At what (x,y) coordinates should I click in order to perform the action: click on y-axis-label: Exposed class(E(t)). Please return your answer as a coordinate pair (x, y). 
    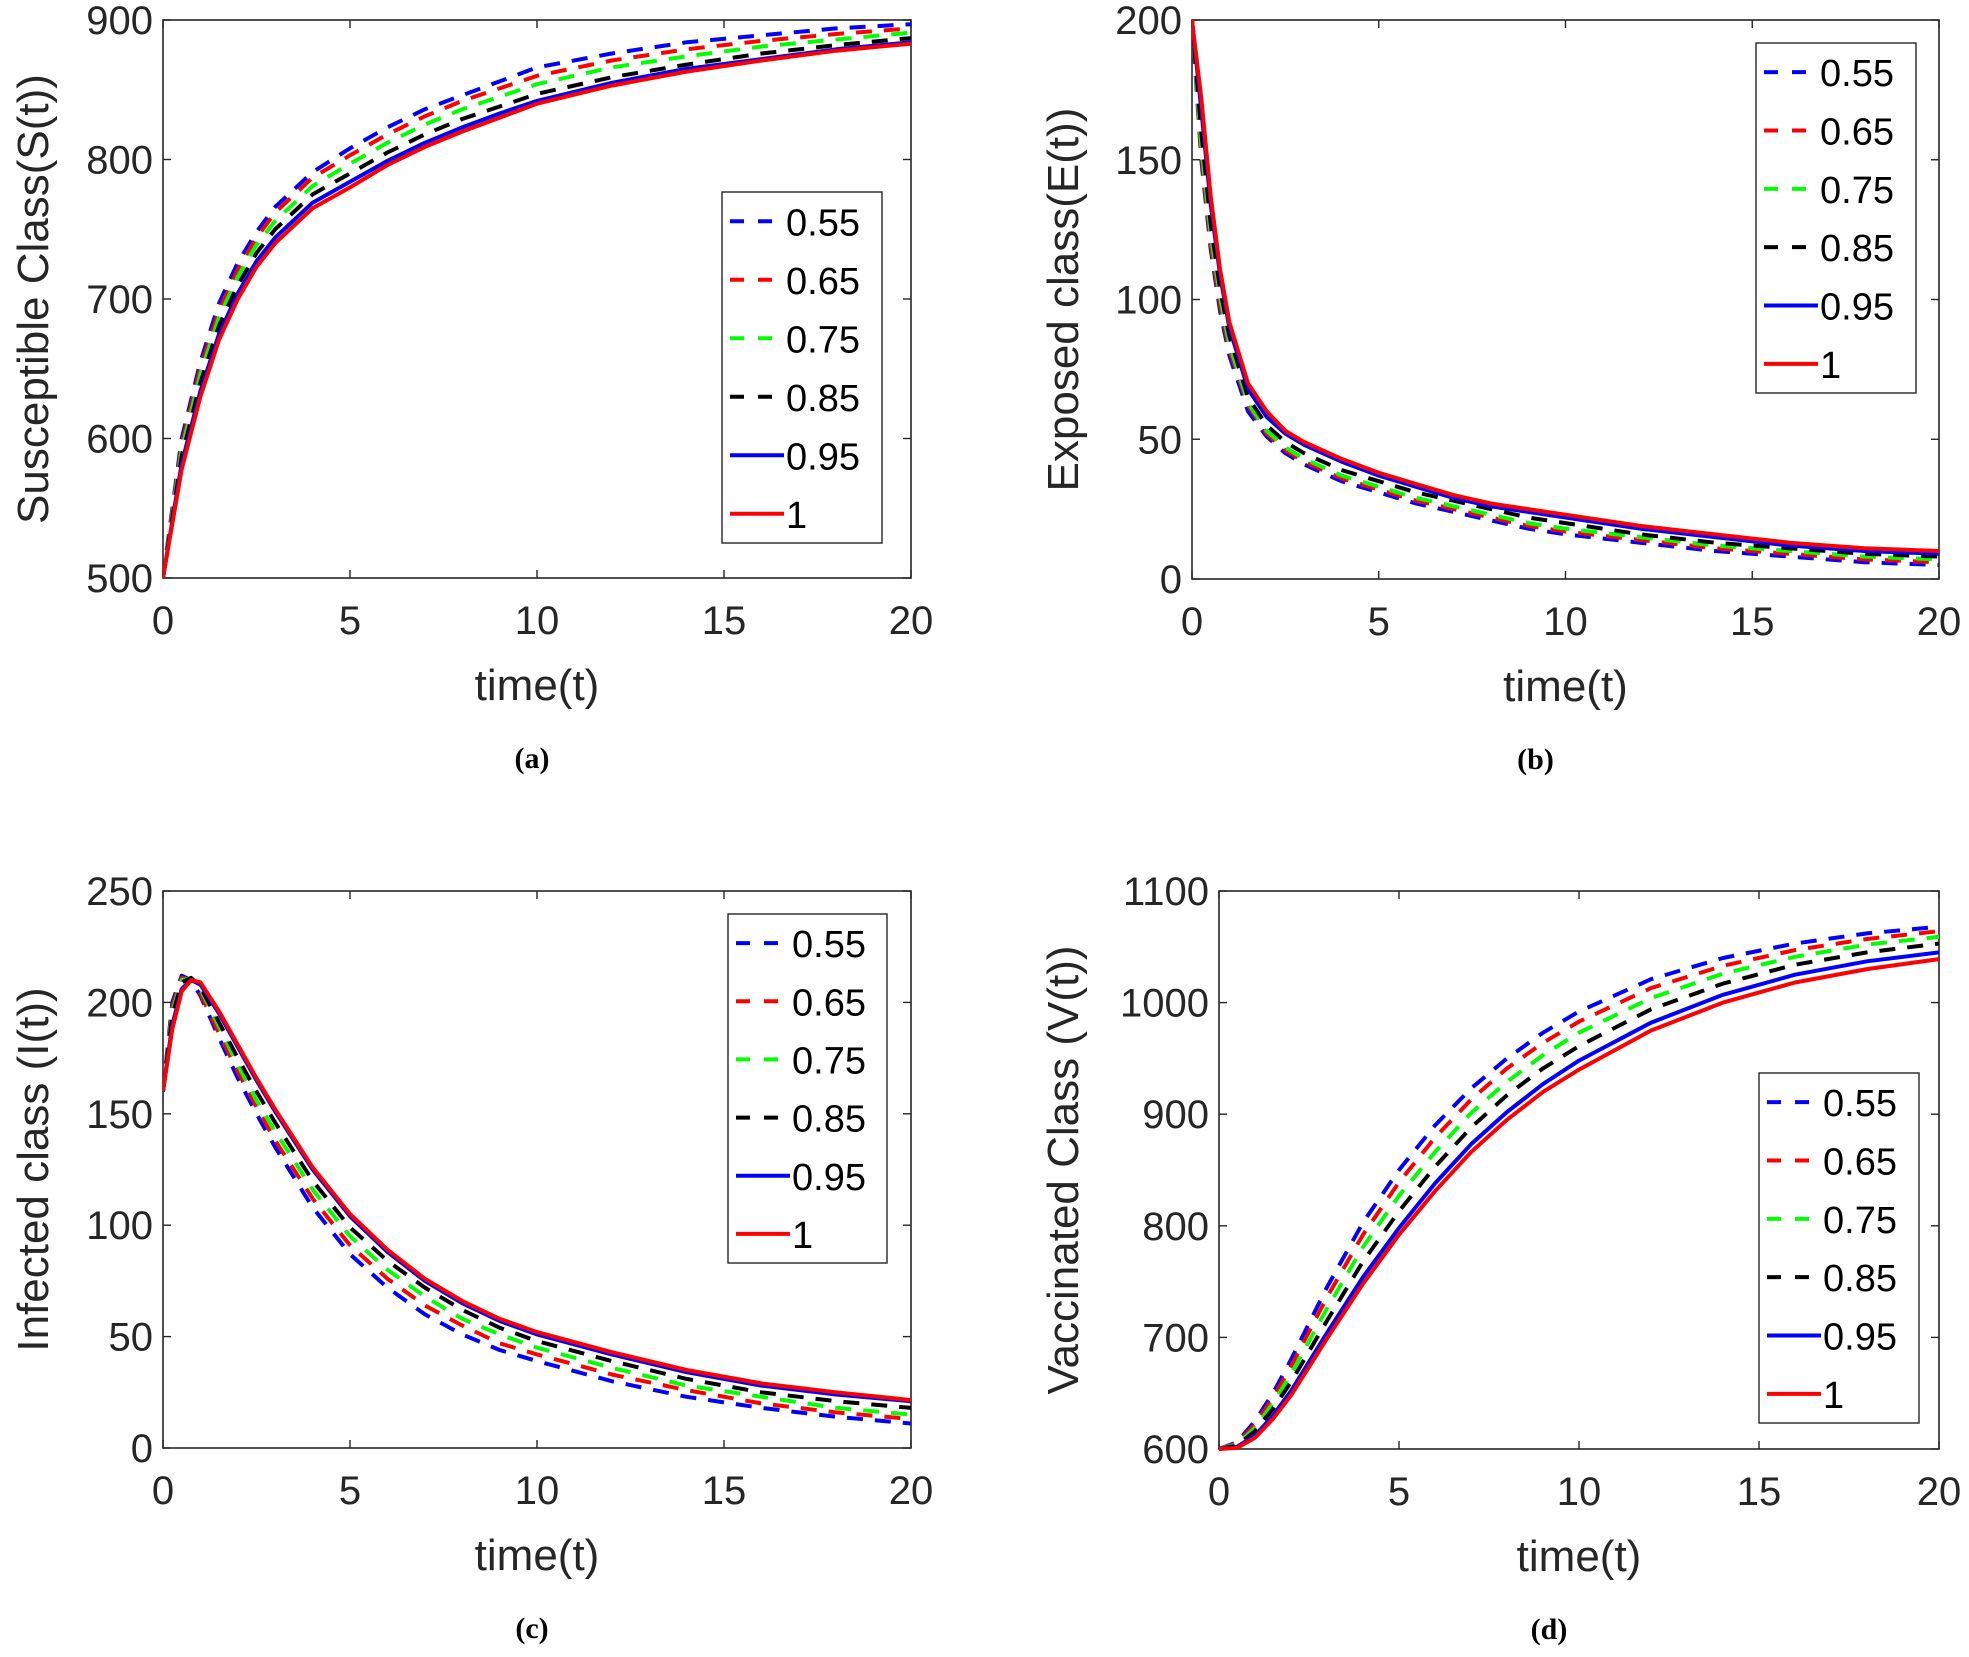
    Looking at the image, I should click on (1063, 300).